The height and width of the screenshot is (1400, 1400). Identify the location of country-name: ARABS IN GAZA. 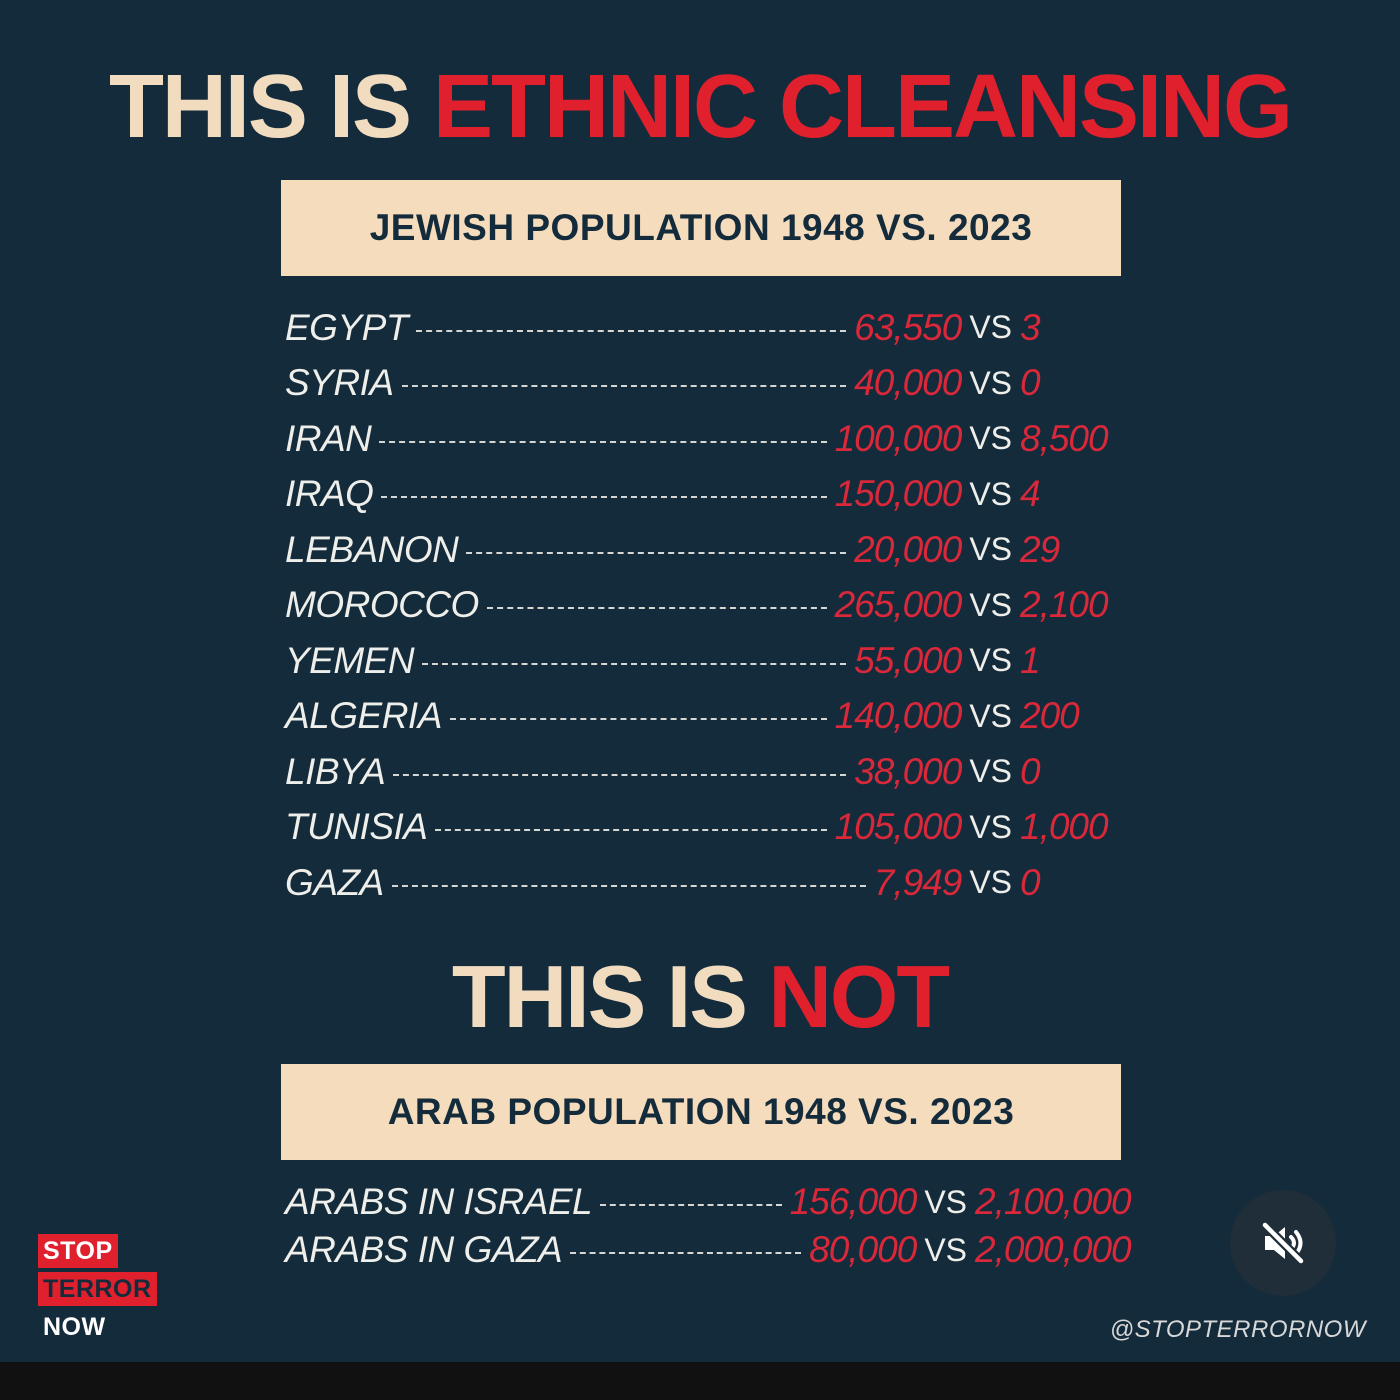
(424, 1249).